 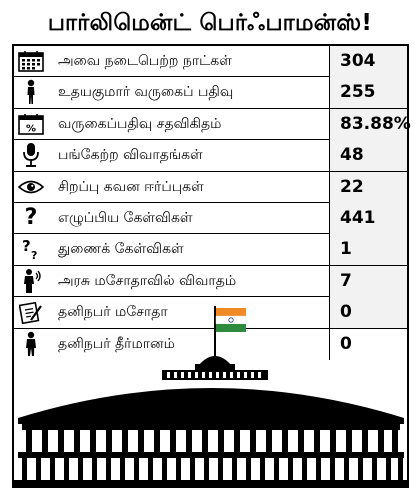 What do you see at coordinates (145, 61) in the screenshot?
I see `row-label: அவை நடைபெற்ற நாட்கள்` at bounding box center [145, 61].